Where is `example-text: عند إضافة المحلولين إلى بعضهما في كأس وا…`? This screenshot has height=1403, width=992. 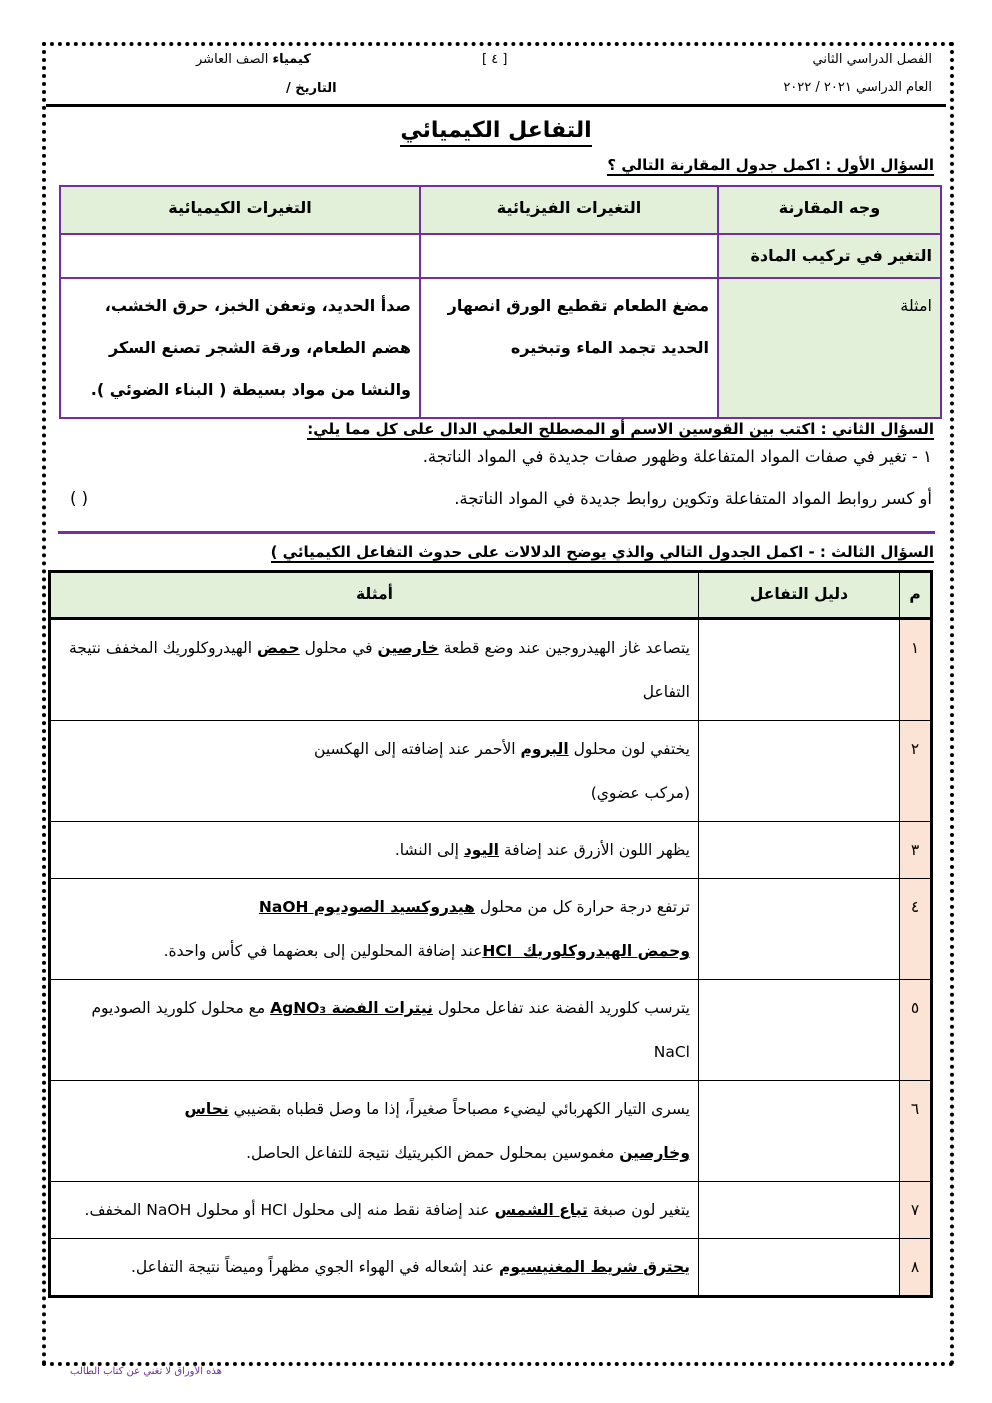
example-text: عند إضافة المحلولين إلى بعضهما في كأس وا… is located at coordinates (323, 951).